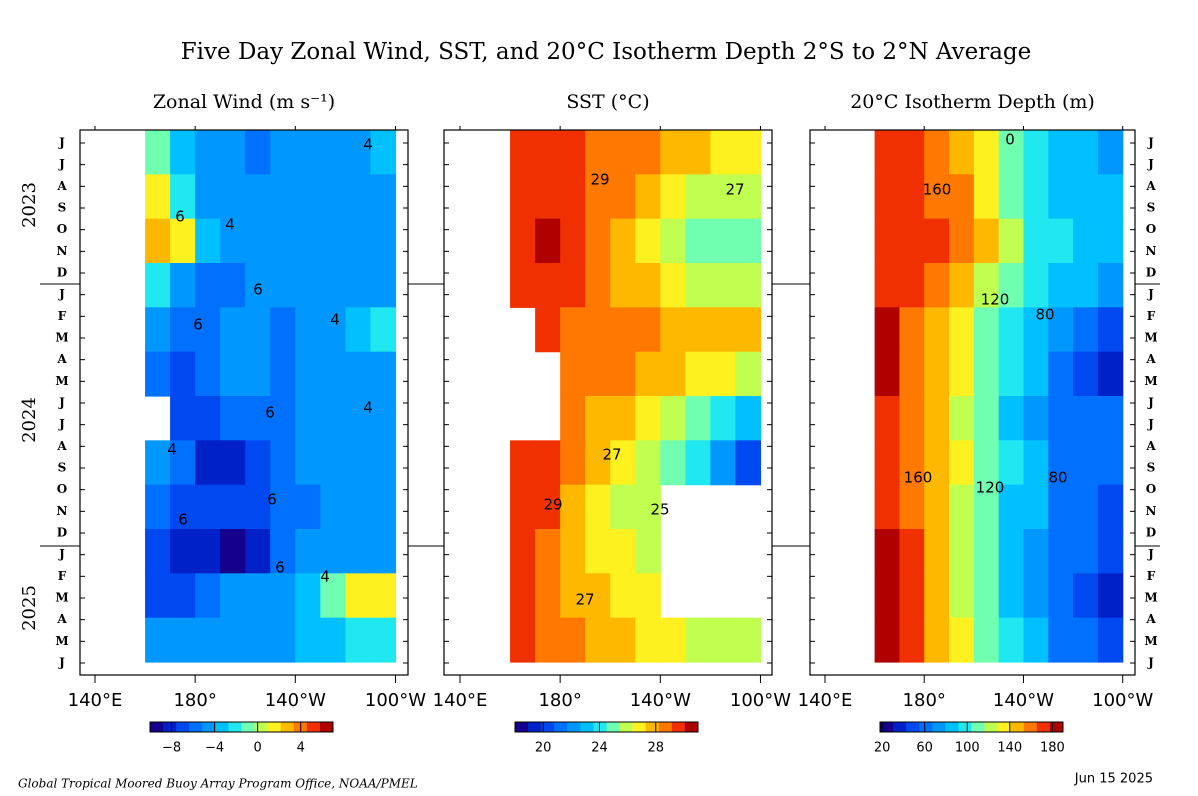 The width and height of the screenshot is (1198, 796). Describe the element at coordinates (924, 700) in the screenshot. I see `x-tick-label: 180°` at that location.